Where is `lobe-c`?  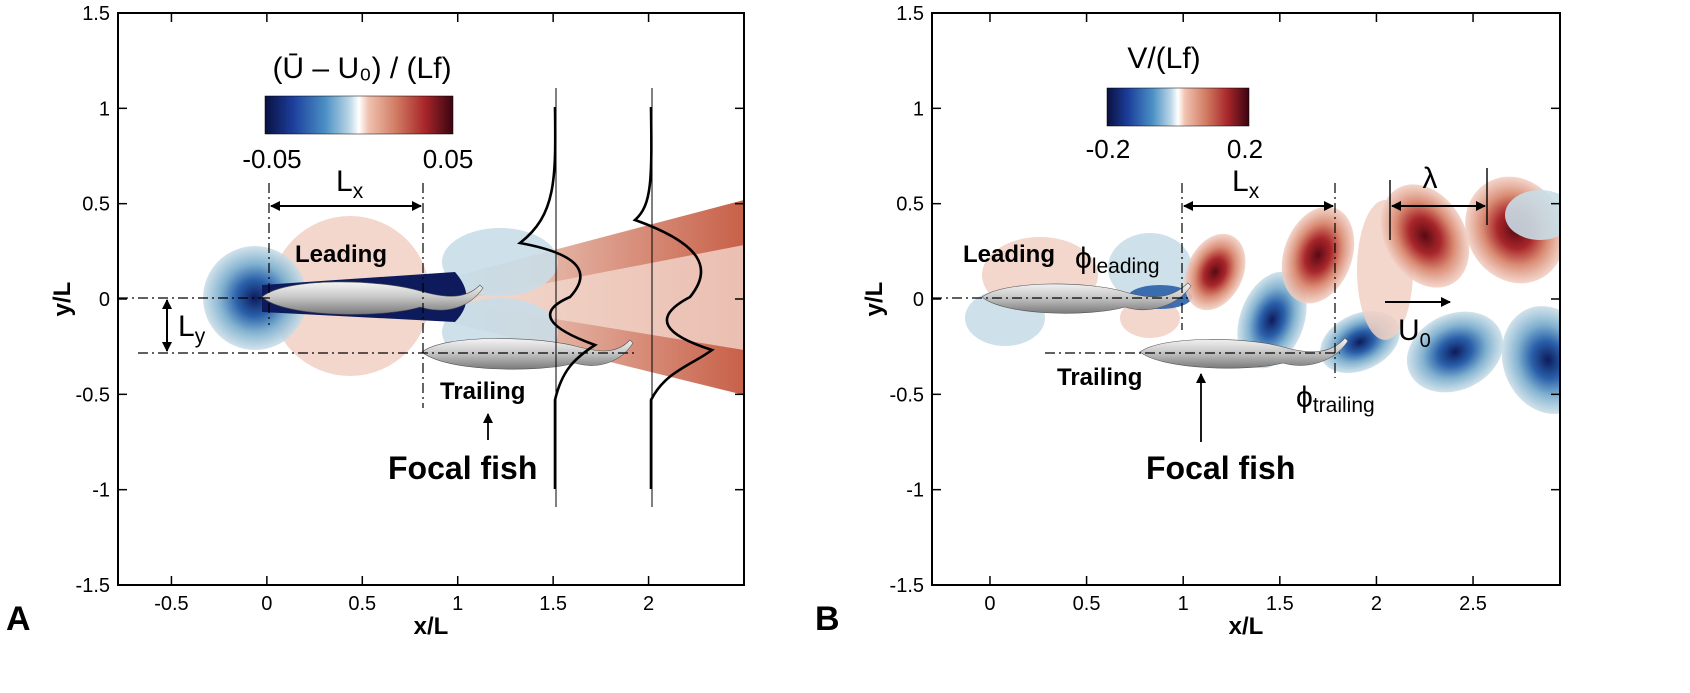
lobe-c is located at coordinates (1150, 268).